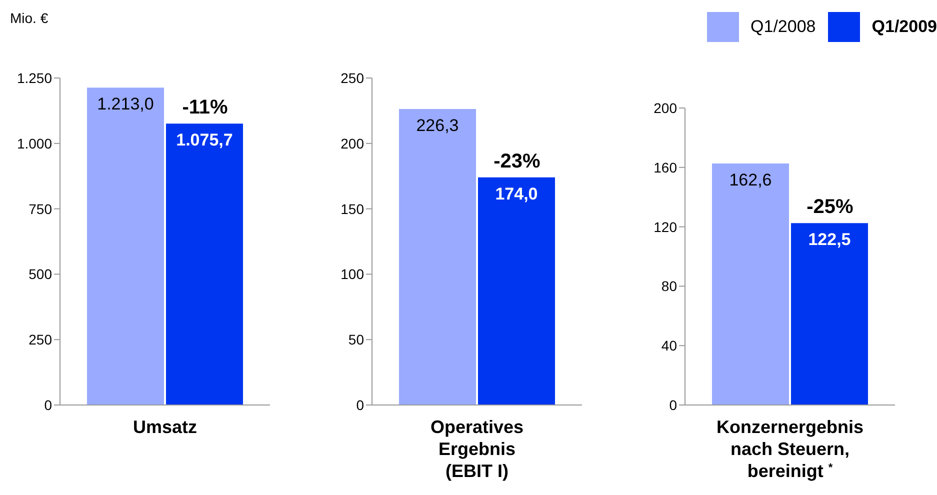 The image size is (937, 495). Describe the element at coordinates (669, 346) in the screenshot. I see `y-tick-label: 40` at that location.